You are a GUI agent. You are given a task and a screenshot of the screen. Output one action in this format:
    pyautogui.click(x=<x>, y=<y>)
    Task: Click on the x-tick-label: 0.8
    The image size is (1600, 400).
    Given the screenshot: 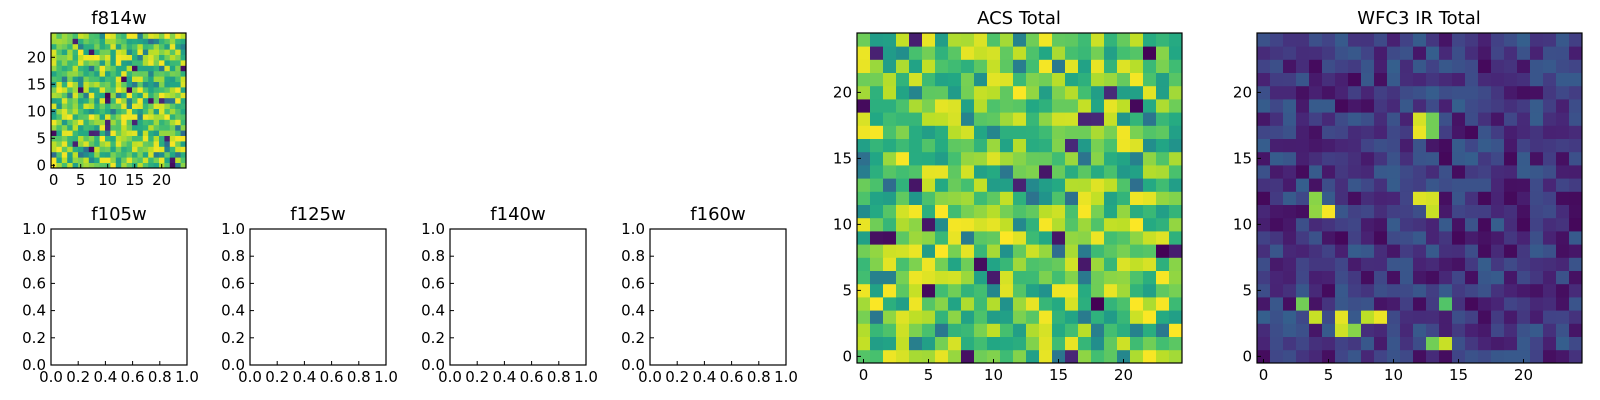 What is the action you would take?
    pyautogui.click(x=359, y=377)
    